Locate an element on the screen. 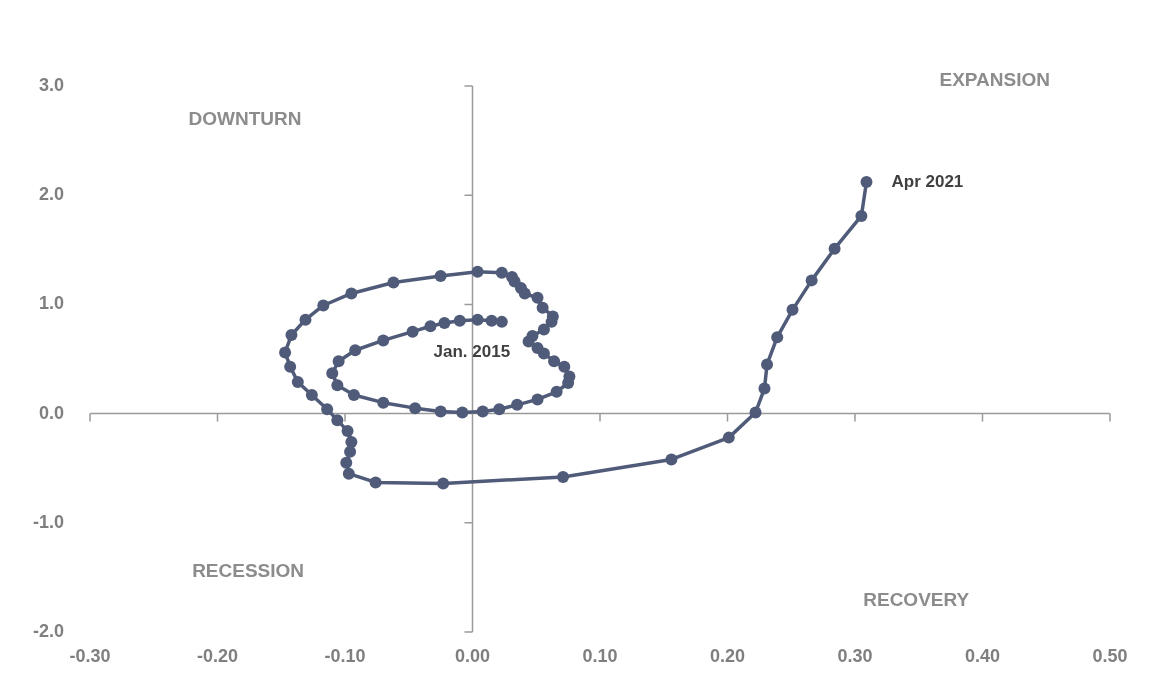 The image size is (1160, 681). x-tick-label: -0.30 is located at coordinates (90, 655).